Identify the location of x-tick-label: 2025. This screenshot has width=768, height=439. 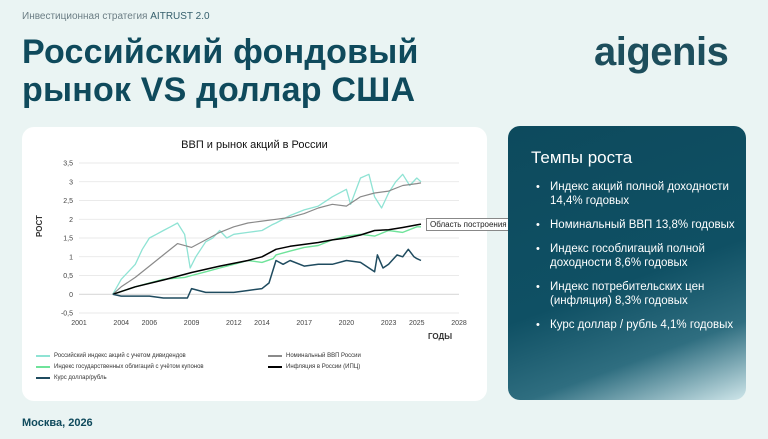
(417, 323).